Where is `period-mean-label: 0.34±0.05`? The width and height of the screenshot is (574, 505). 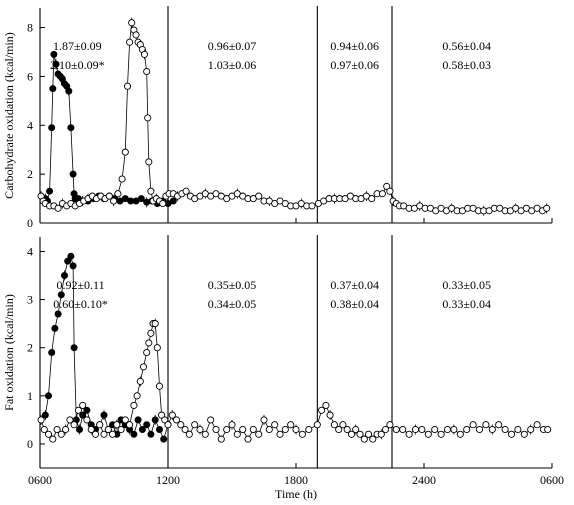 period-mean-label: 0.34±0.05 is located at coordinates (232, 304).